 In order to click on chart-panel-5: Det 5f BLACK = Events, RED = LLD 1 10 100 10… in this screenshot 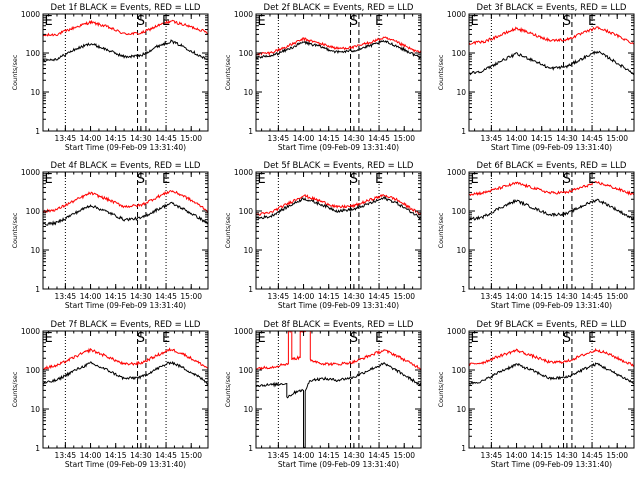, I will do `click(323, 235)`.